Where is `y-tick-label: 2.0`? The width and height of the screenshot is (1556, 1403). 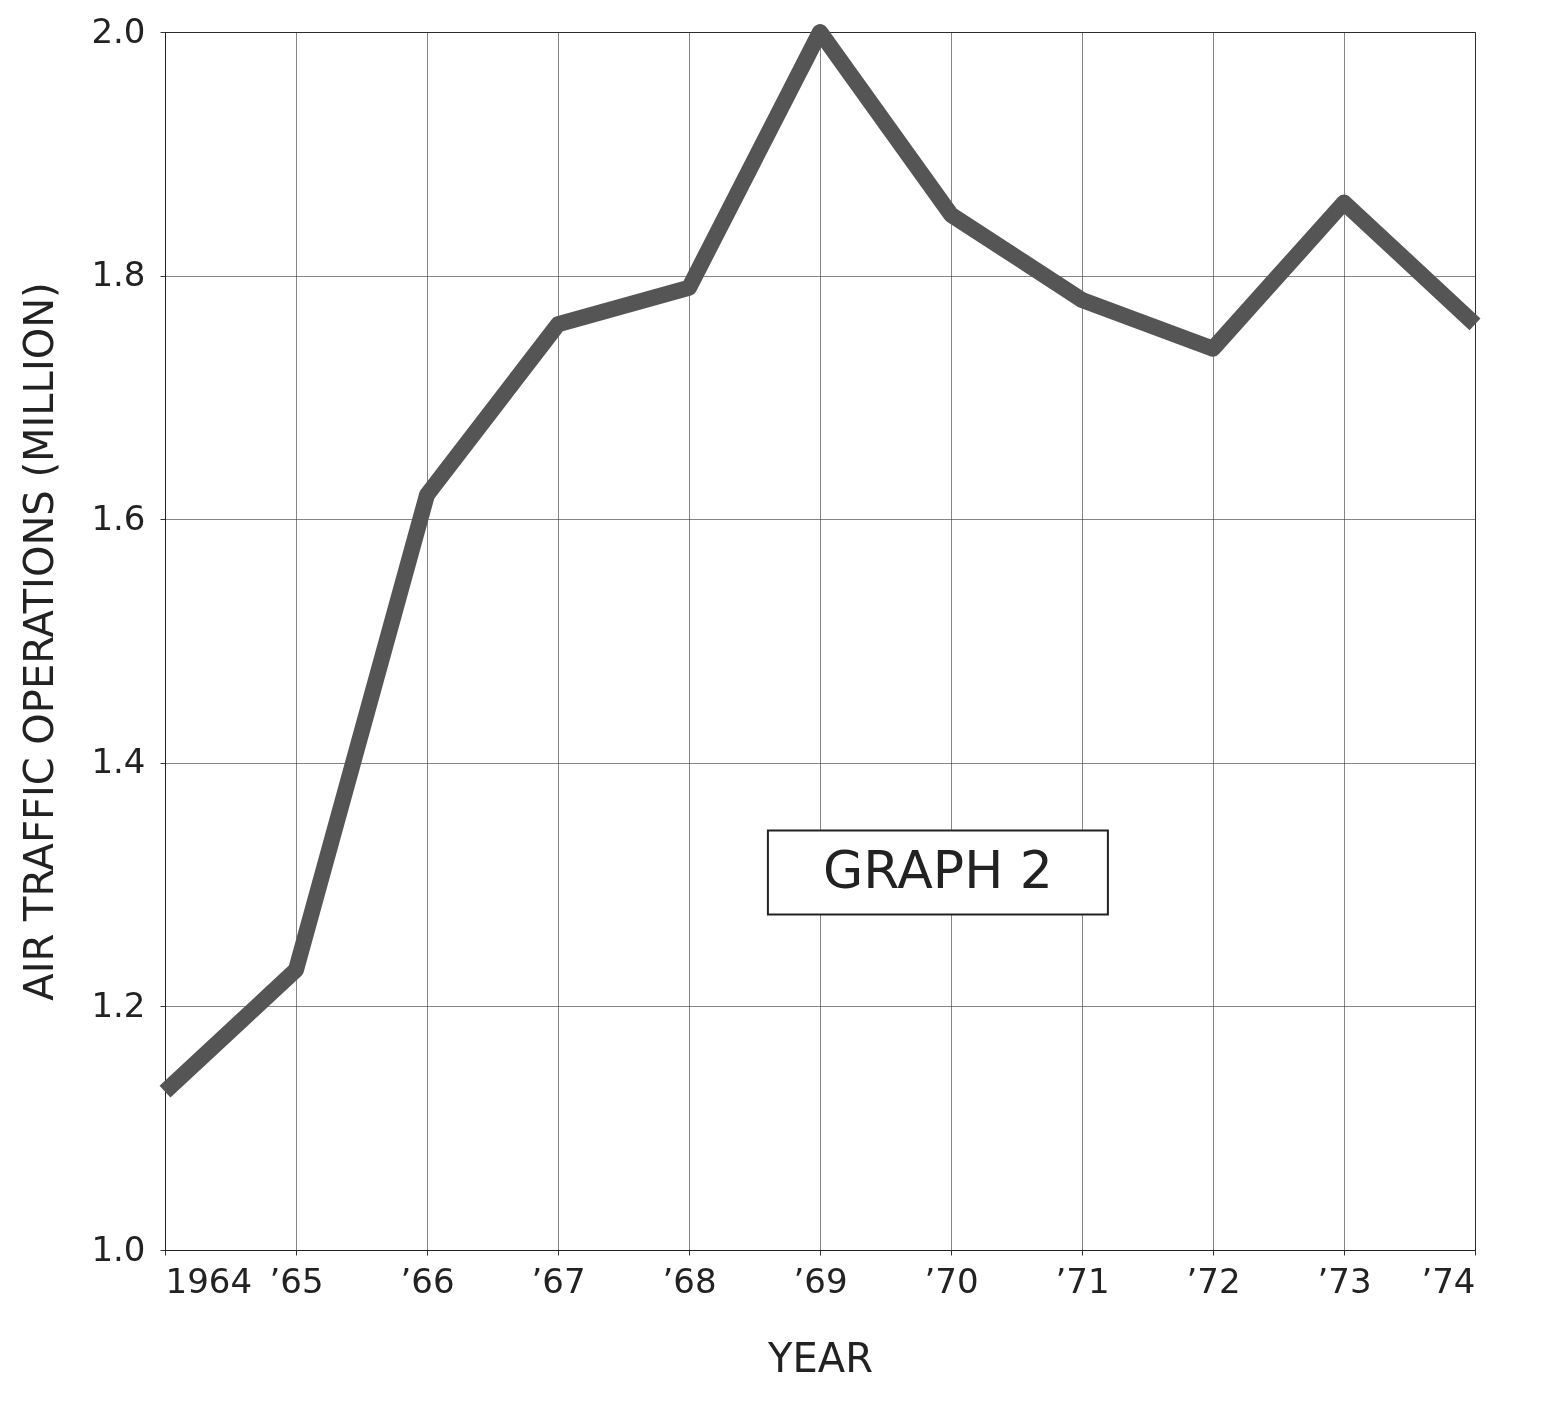
y-tick-label: 2.0 is located at coordinates (118, 30).